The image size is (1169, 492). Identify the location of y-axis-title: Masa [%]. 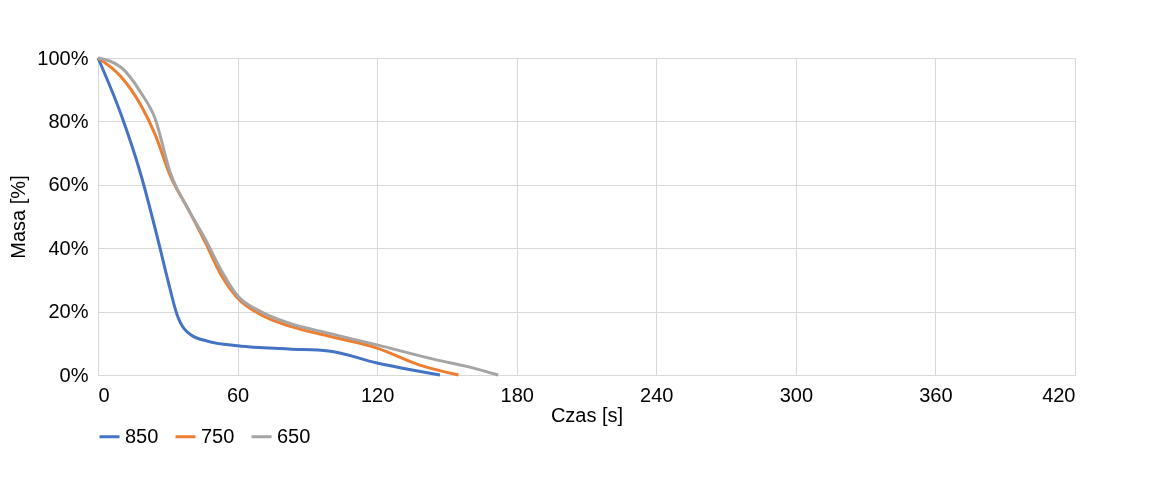
(18, 217).